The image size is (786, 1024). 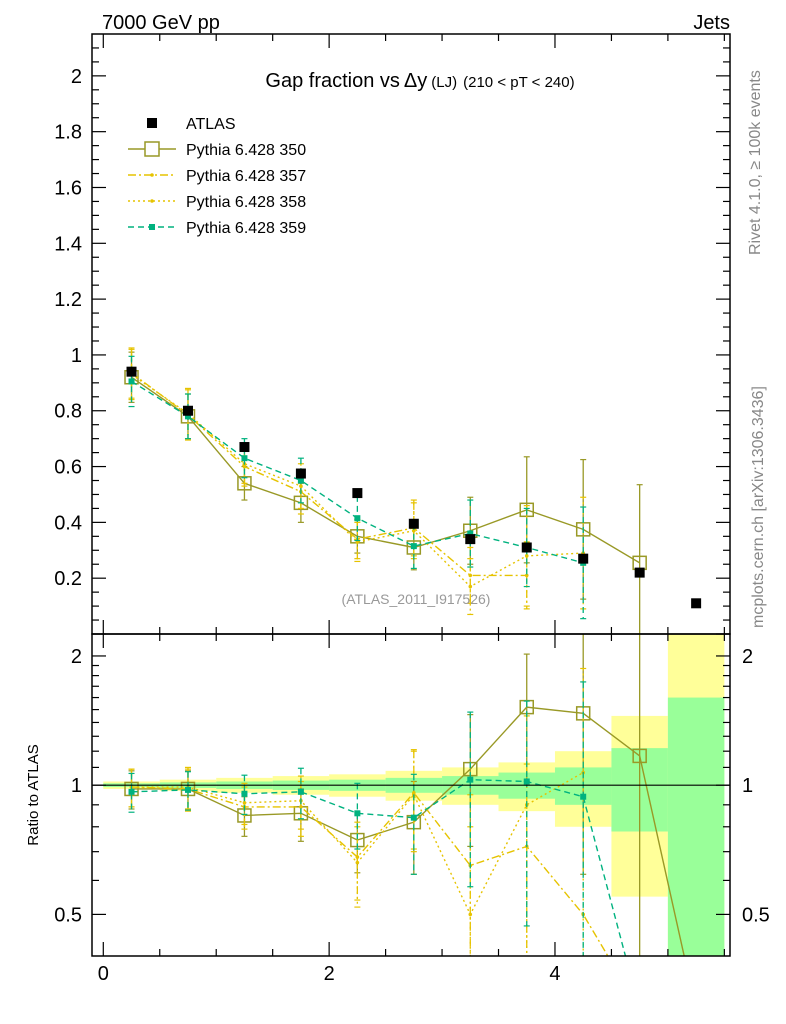 What do you see at coordinates (68, 468) in the screenshot?
I see `y-tick-label: 0.6` at bounding box center [68, 468].